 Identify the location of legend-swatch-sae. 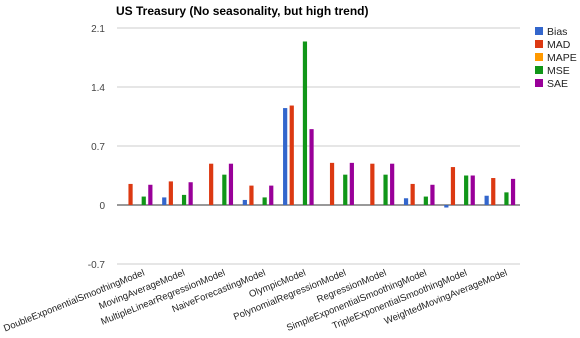
(539, 83).